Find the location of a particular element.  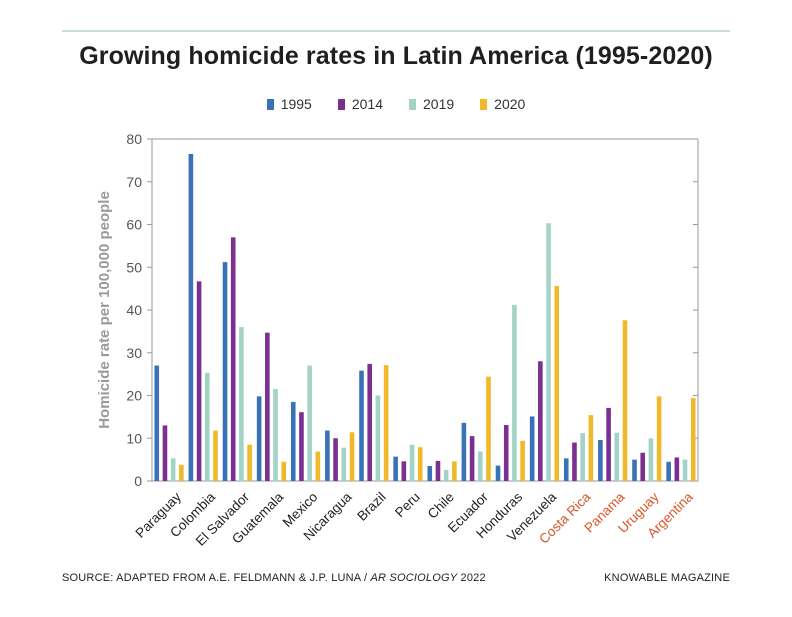

legend-label-2019: 2019 is located at coordinates (439, 104).